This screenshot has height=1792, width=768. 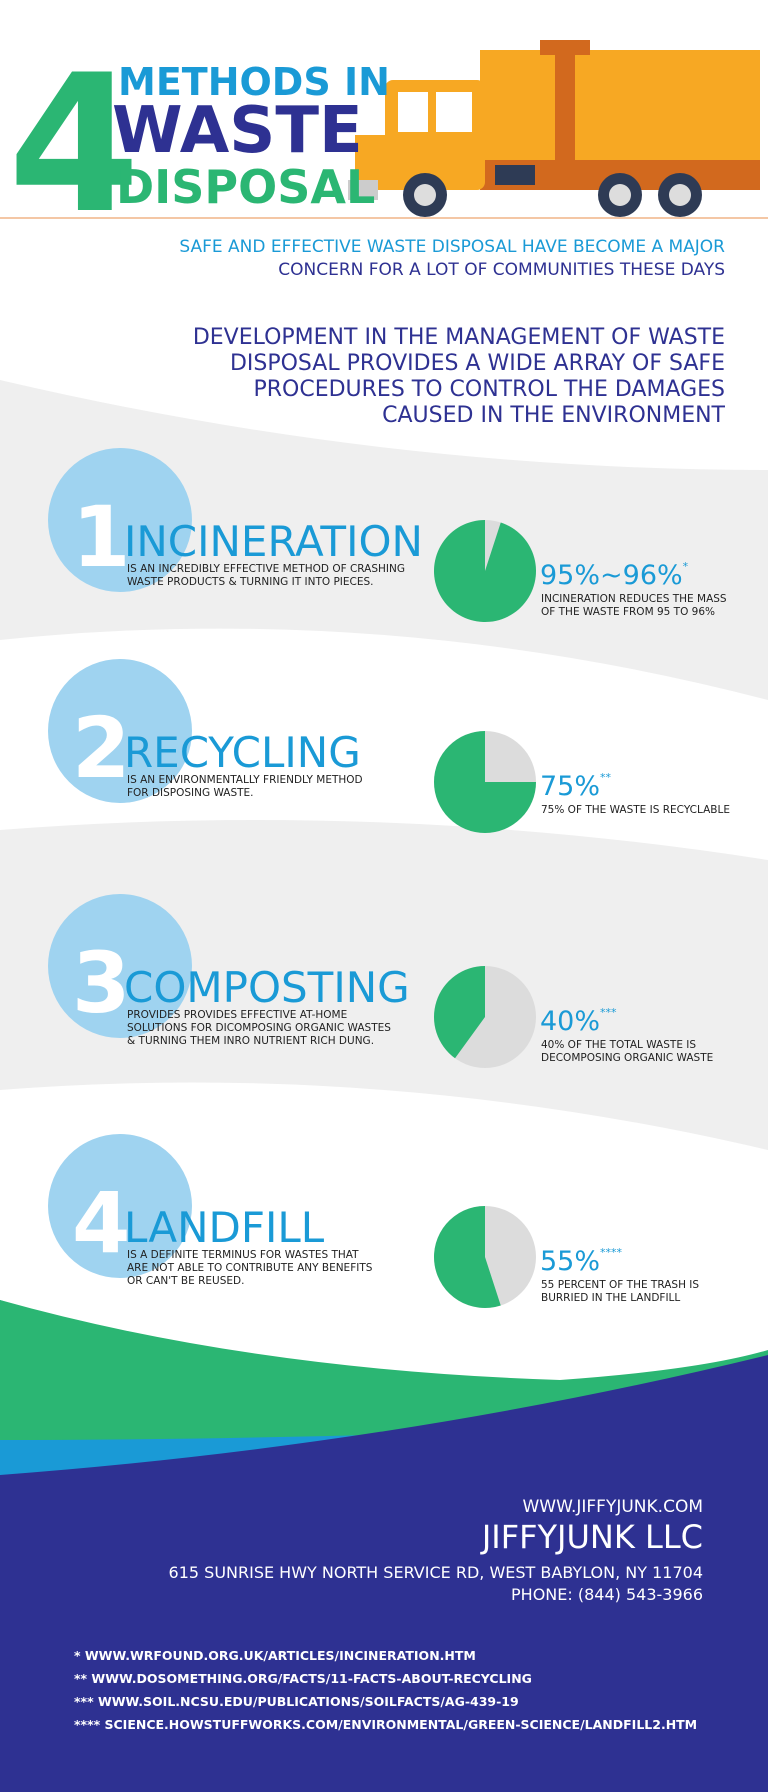 I want to click on stat: 55%****, so click(x=581, y=1261).